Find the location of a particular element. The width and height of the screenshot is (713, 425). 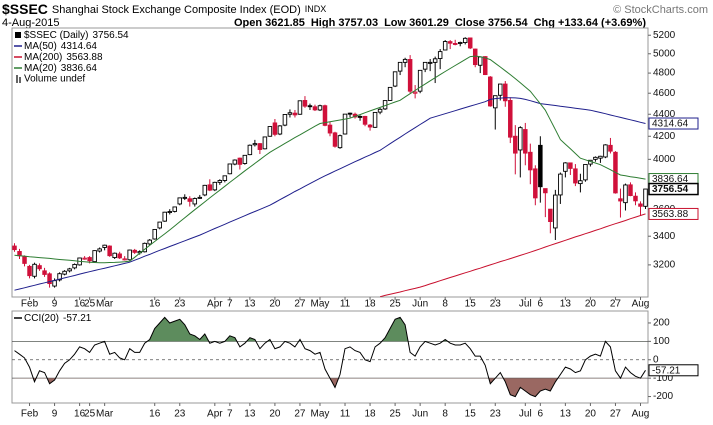

x-tick-label: Mar is located at coordinates (105, 304).